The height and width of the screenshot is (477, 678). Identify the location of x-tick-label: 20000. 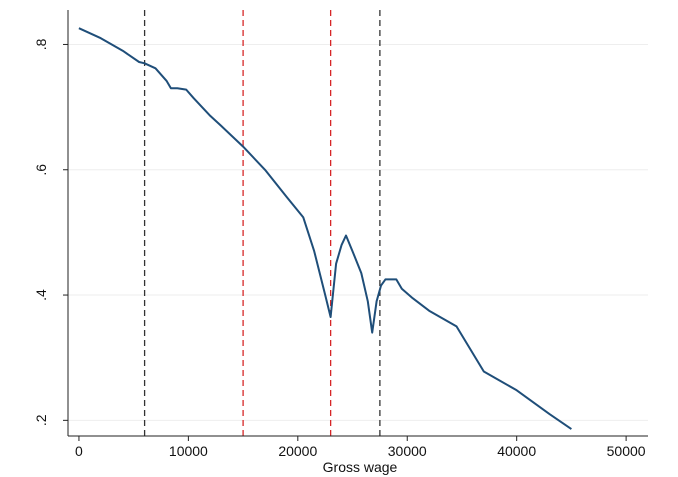
(297, 451).